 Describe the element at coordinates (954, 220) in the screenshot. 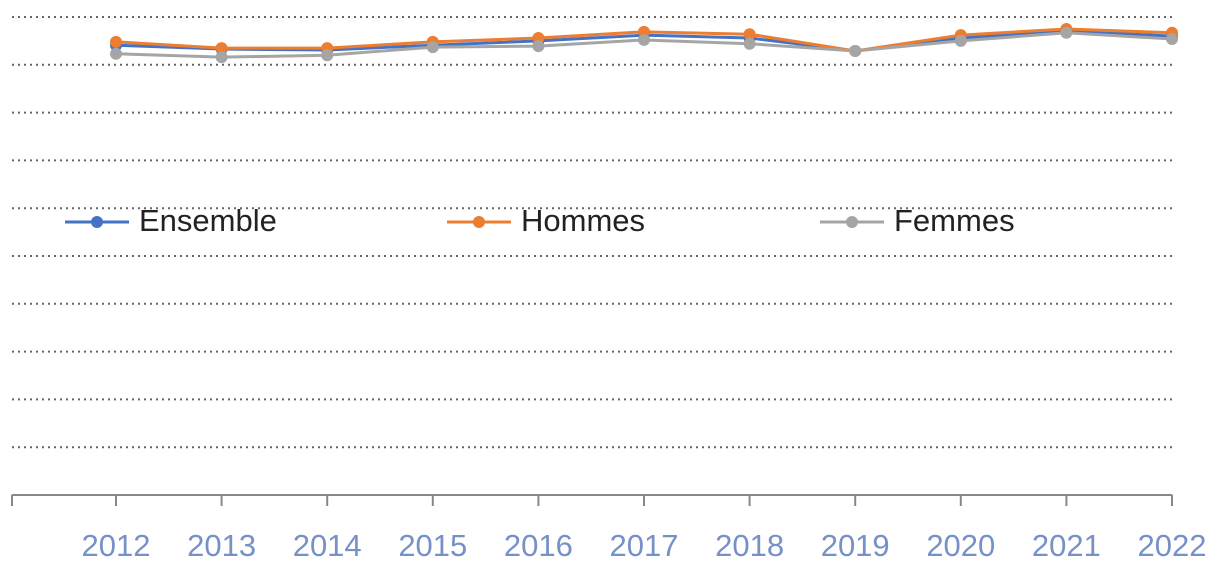

I see `legend-label: Femmes` at that location.